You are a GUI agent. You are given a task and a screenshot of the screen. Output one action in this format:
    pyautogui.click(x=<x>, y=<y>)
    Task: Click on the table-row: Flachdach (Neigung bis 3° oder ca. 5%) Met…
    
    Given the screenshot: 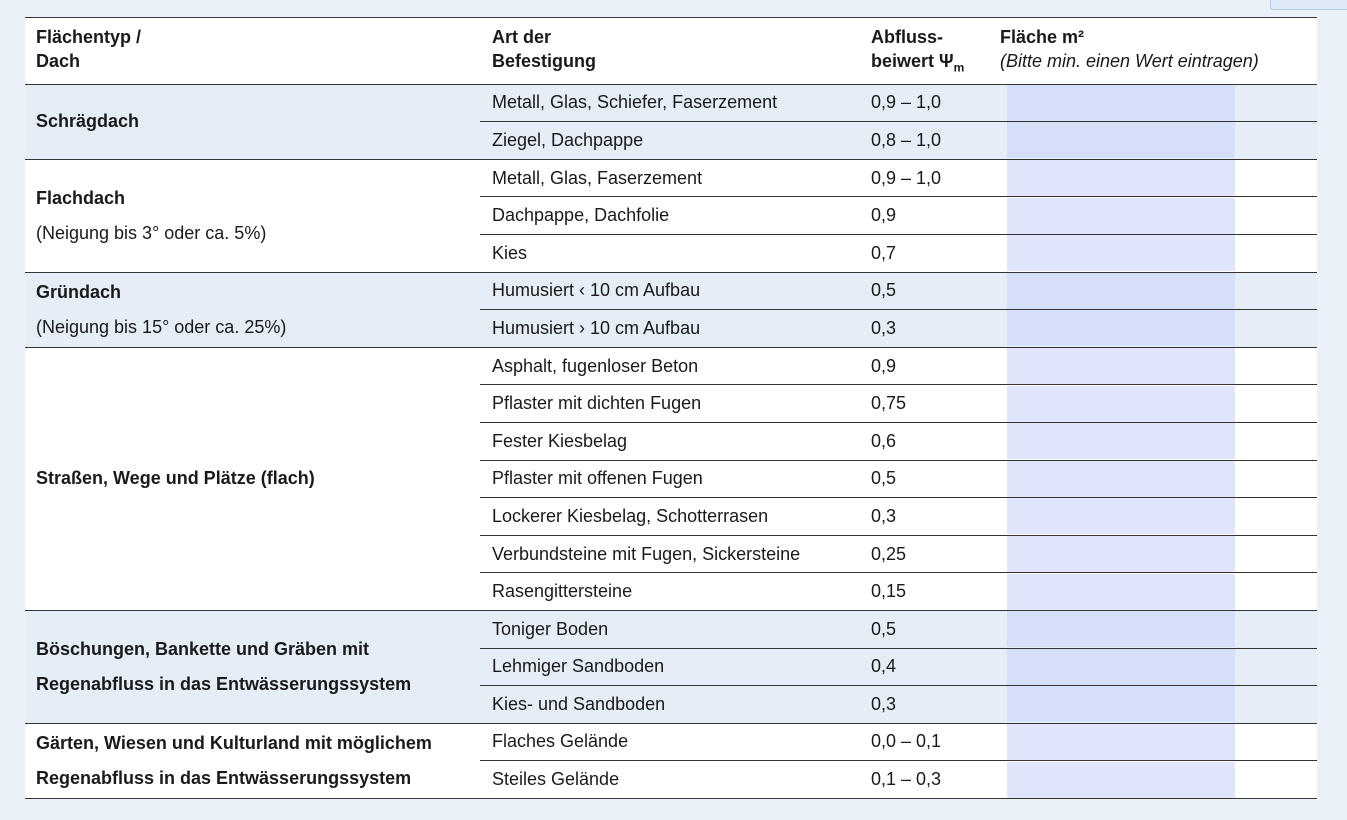 What is the action you would take?
    pyautogui.click(x=671, y=216)
    